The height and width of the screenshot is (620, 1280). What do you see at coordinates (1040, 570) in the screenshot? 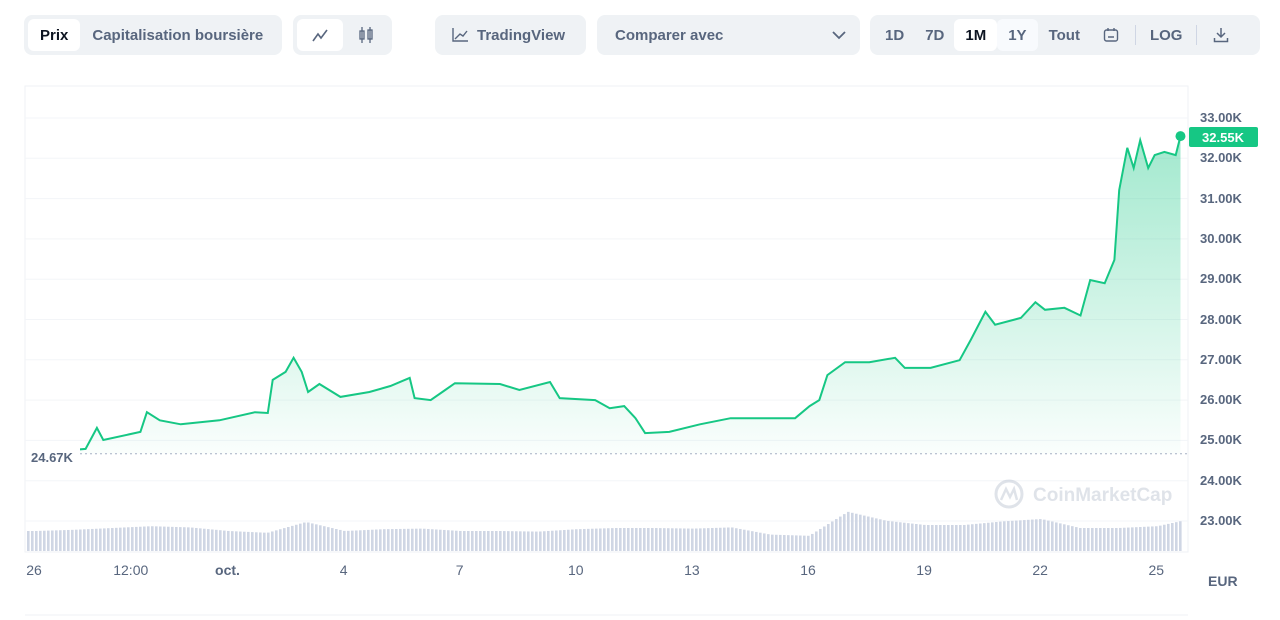
I see `x-tick-label: 22` at bounding box center [1040, 570].